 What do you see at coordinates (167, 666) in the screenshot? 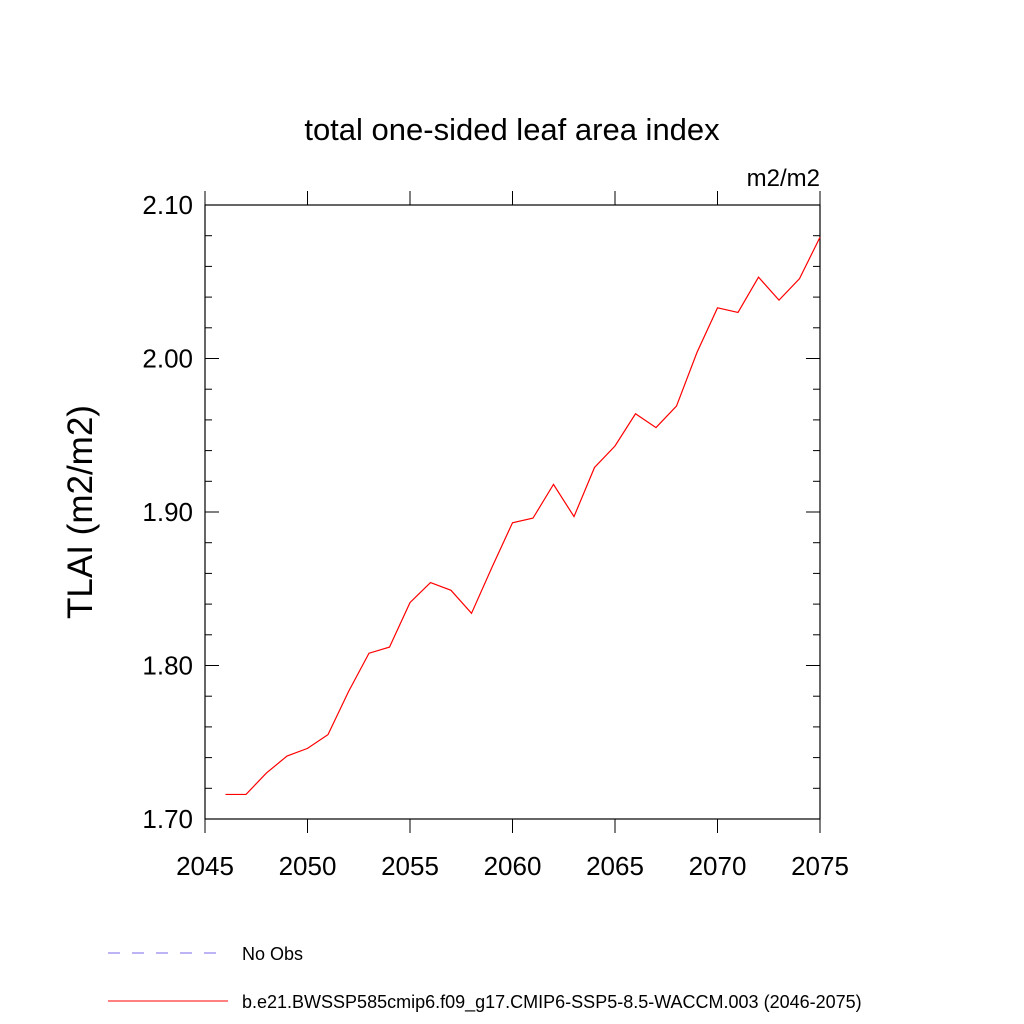
I see `y-tick-label: 1.80` at bounding box center [167, 666].